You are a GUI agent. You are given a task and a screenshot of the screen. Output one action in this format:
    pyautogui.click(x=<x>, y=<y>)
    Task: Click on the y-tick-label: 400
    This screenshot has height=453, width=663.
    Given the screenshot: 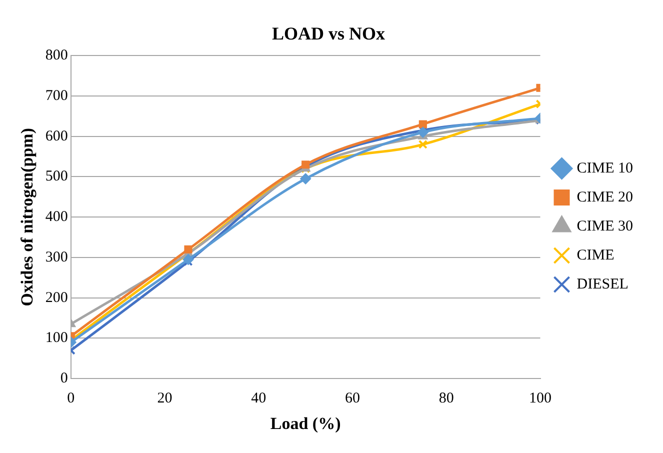 What is the action you would take?
    pyautogui.click(x=56, y=217)
    